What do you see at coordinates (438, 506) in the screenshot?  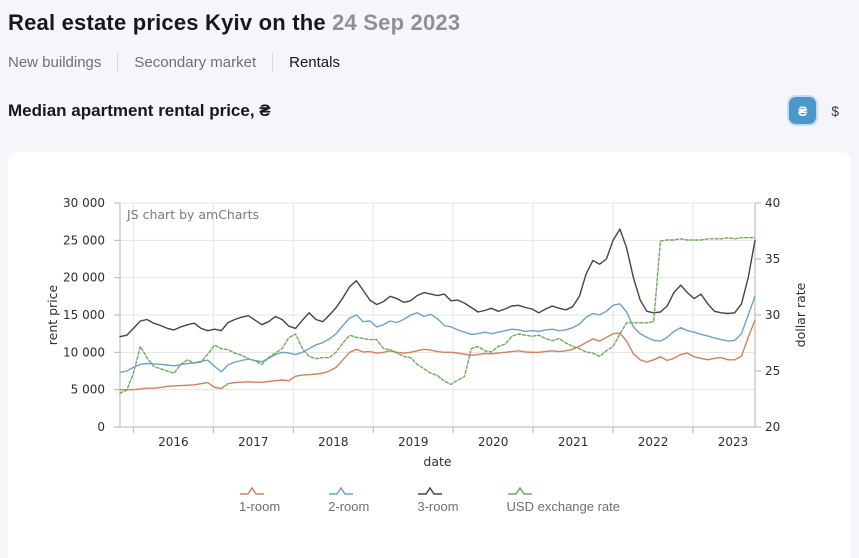 I see `legend-label: 3-room` at bounding box center [438, 506].